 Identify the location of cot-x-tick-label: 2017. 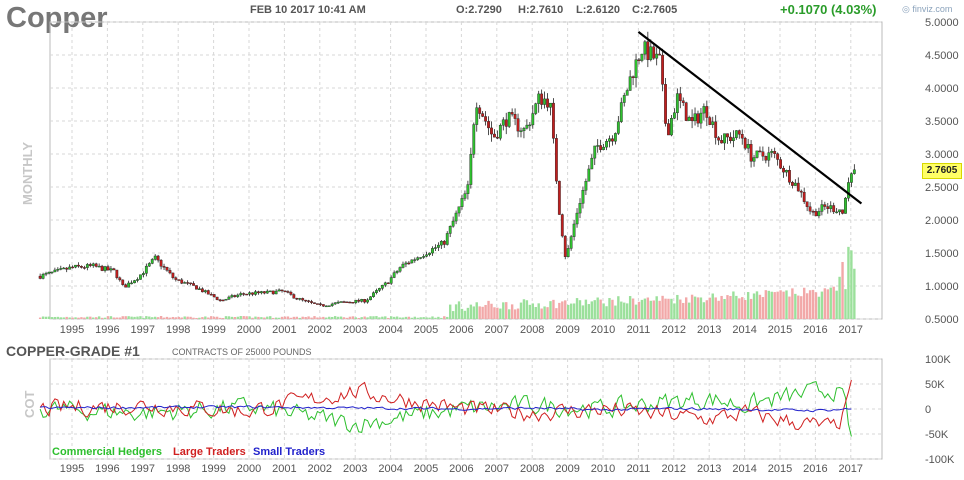
(851, 469).